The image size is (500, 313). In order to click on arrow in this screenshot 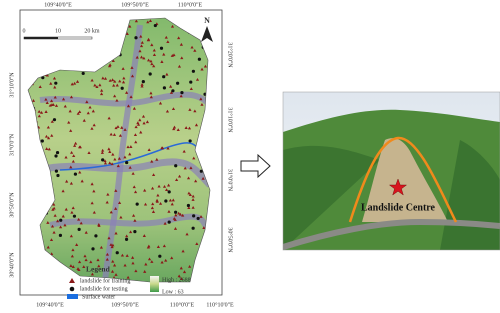, I will do `click(255, 166)`.